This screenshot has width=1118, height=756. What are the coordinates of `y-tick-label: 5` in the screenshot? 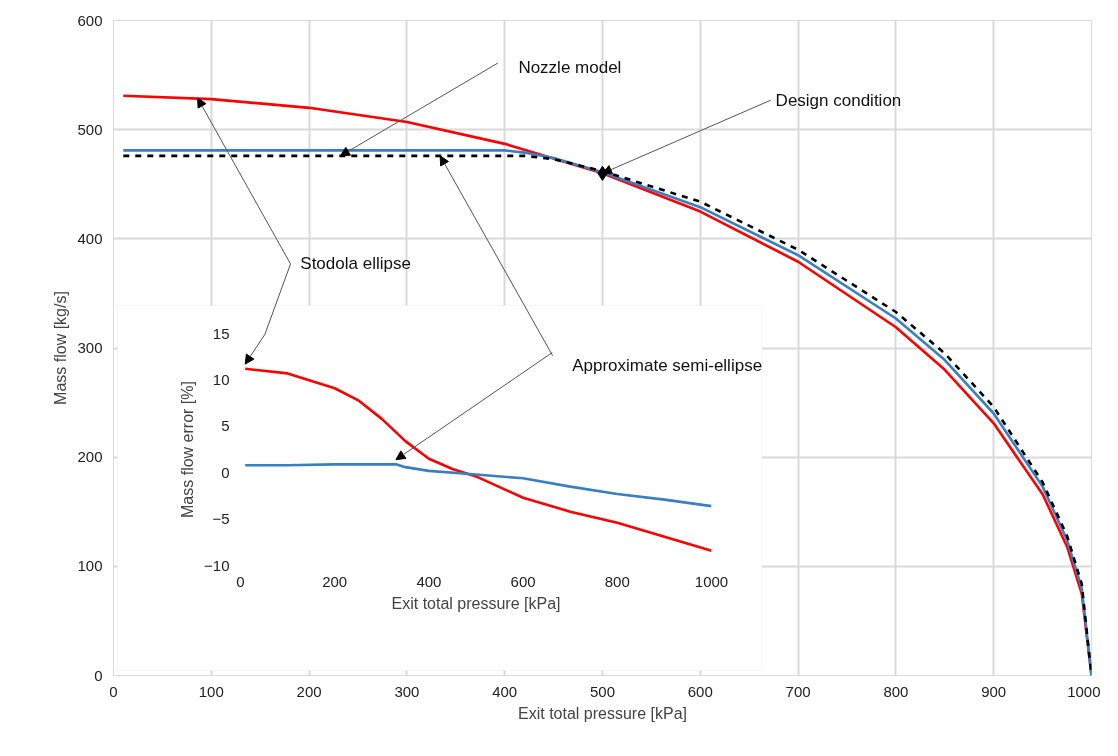 It's located at (225, 426).